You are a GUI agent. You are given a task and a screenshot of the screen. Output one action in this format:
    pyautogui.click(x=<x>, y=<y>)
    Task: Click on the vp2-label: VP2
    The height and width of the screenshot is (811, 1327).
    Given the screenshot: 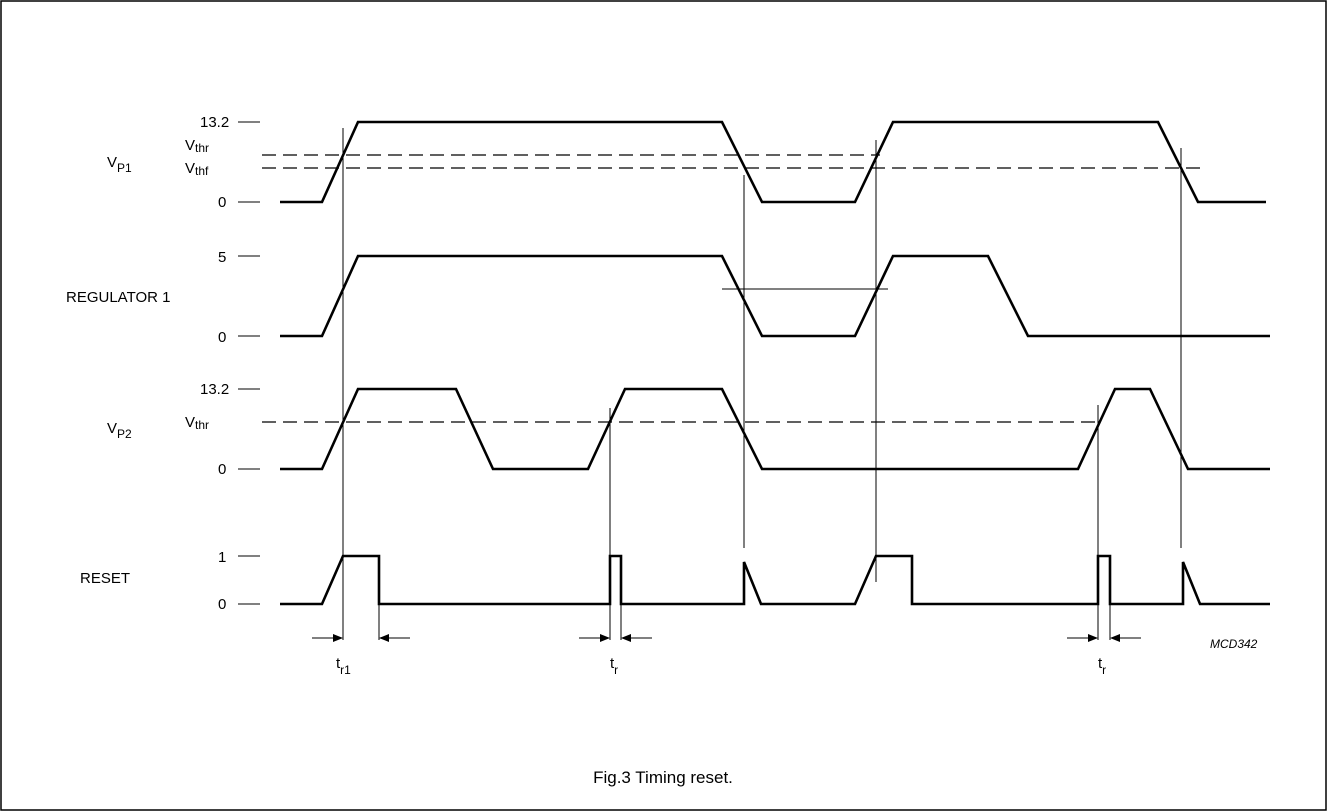 What is the action you would take?
    pyautogui.click(x=119, y=430)
    